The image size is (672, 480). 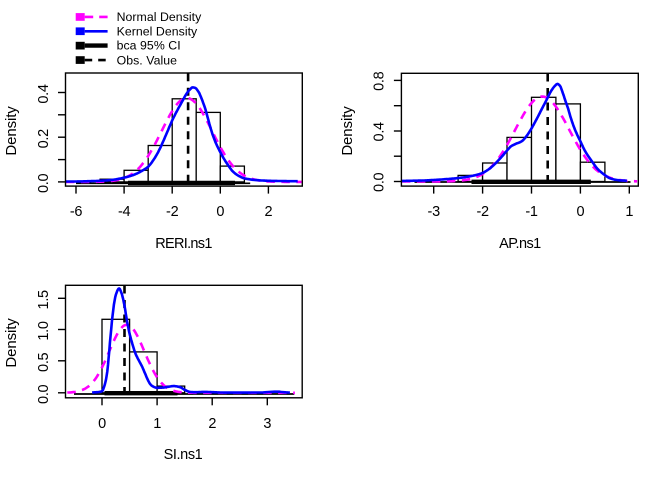 What do you see at coordinates (44, 138) in the screenshot?
I see `svg-text: 0.2` at bounding box center [44, 138].